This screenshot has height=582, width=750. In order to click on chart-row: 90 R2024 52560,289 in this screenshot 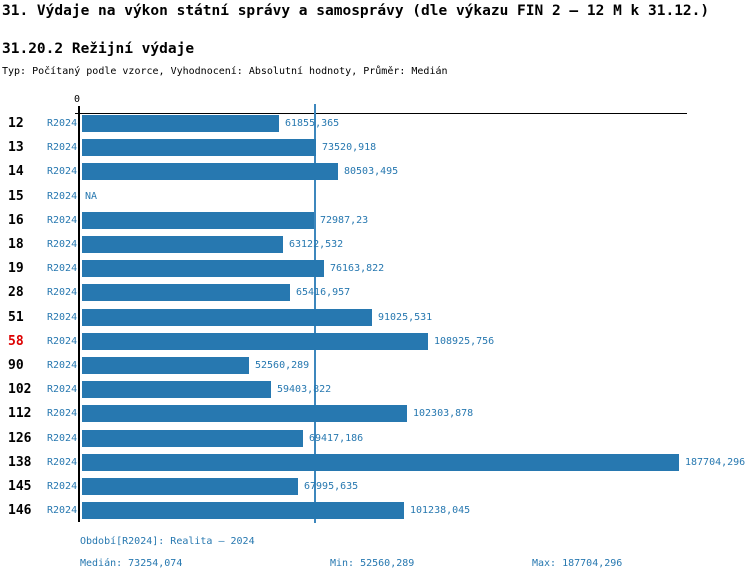, I will do `click(375, 365)`.